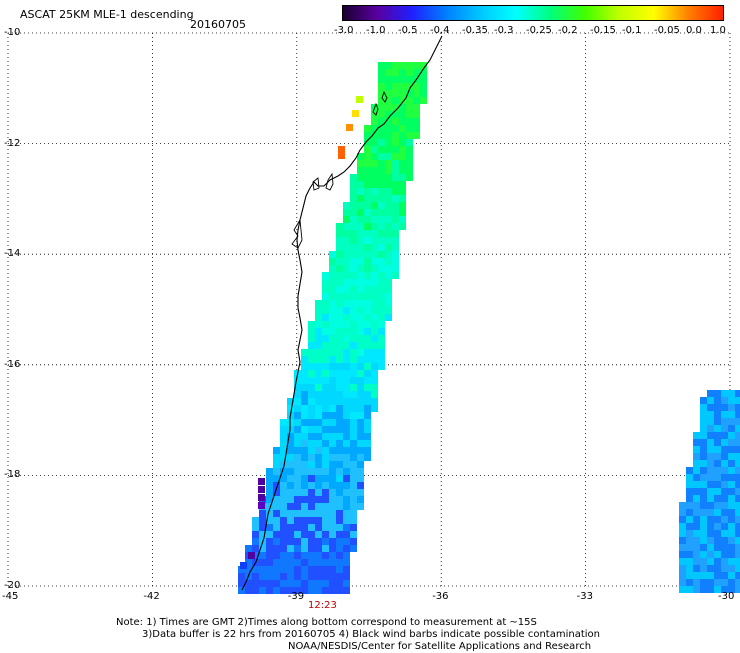 The height and width of the screenshot is (653, 740). I want to click on colorbar, so click(533, 13).